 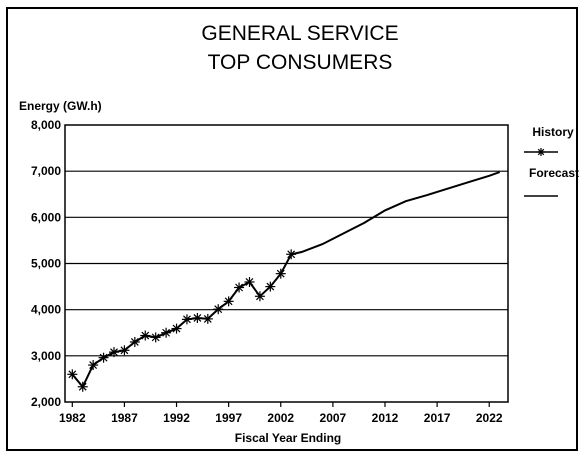 What do you see at coordinates (554, 173) in the screenshot?
I see `legend-label-forecast: Forecast` at bounding box center [554, 173].